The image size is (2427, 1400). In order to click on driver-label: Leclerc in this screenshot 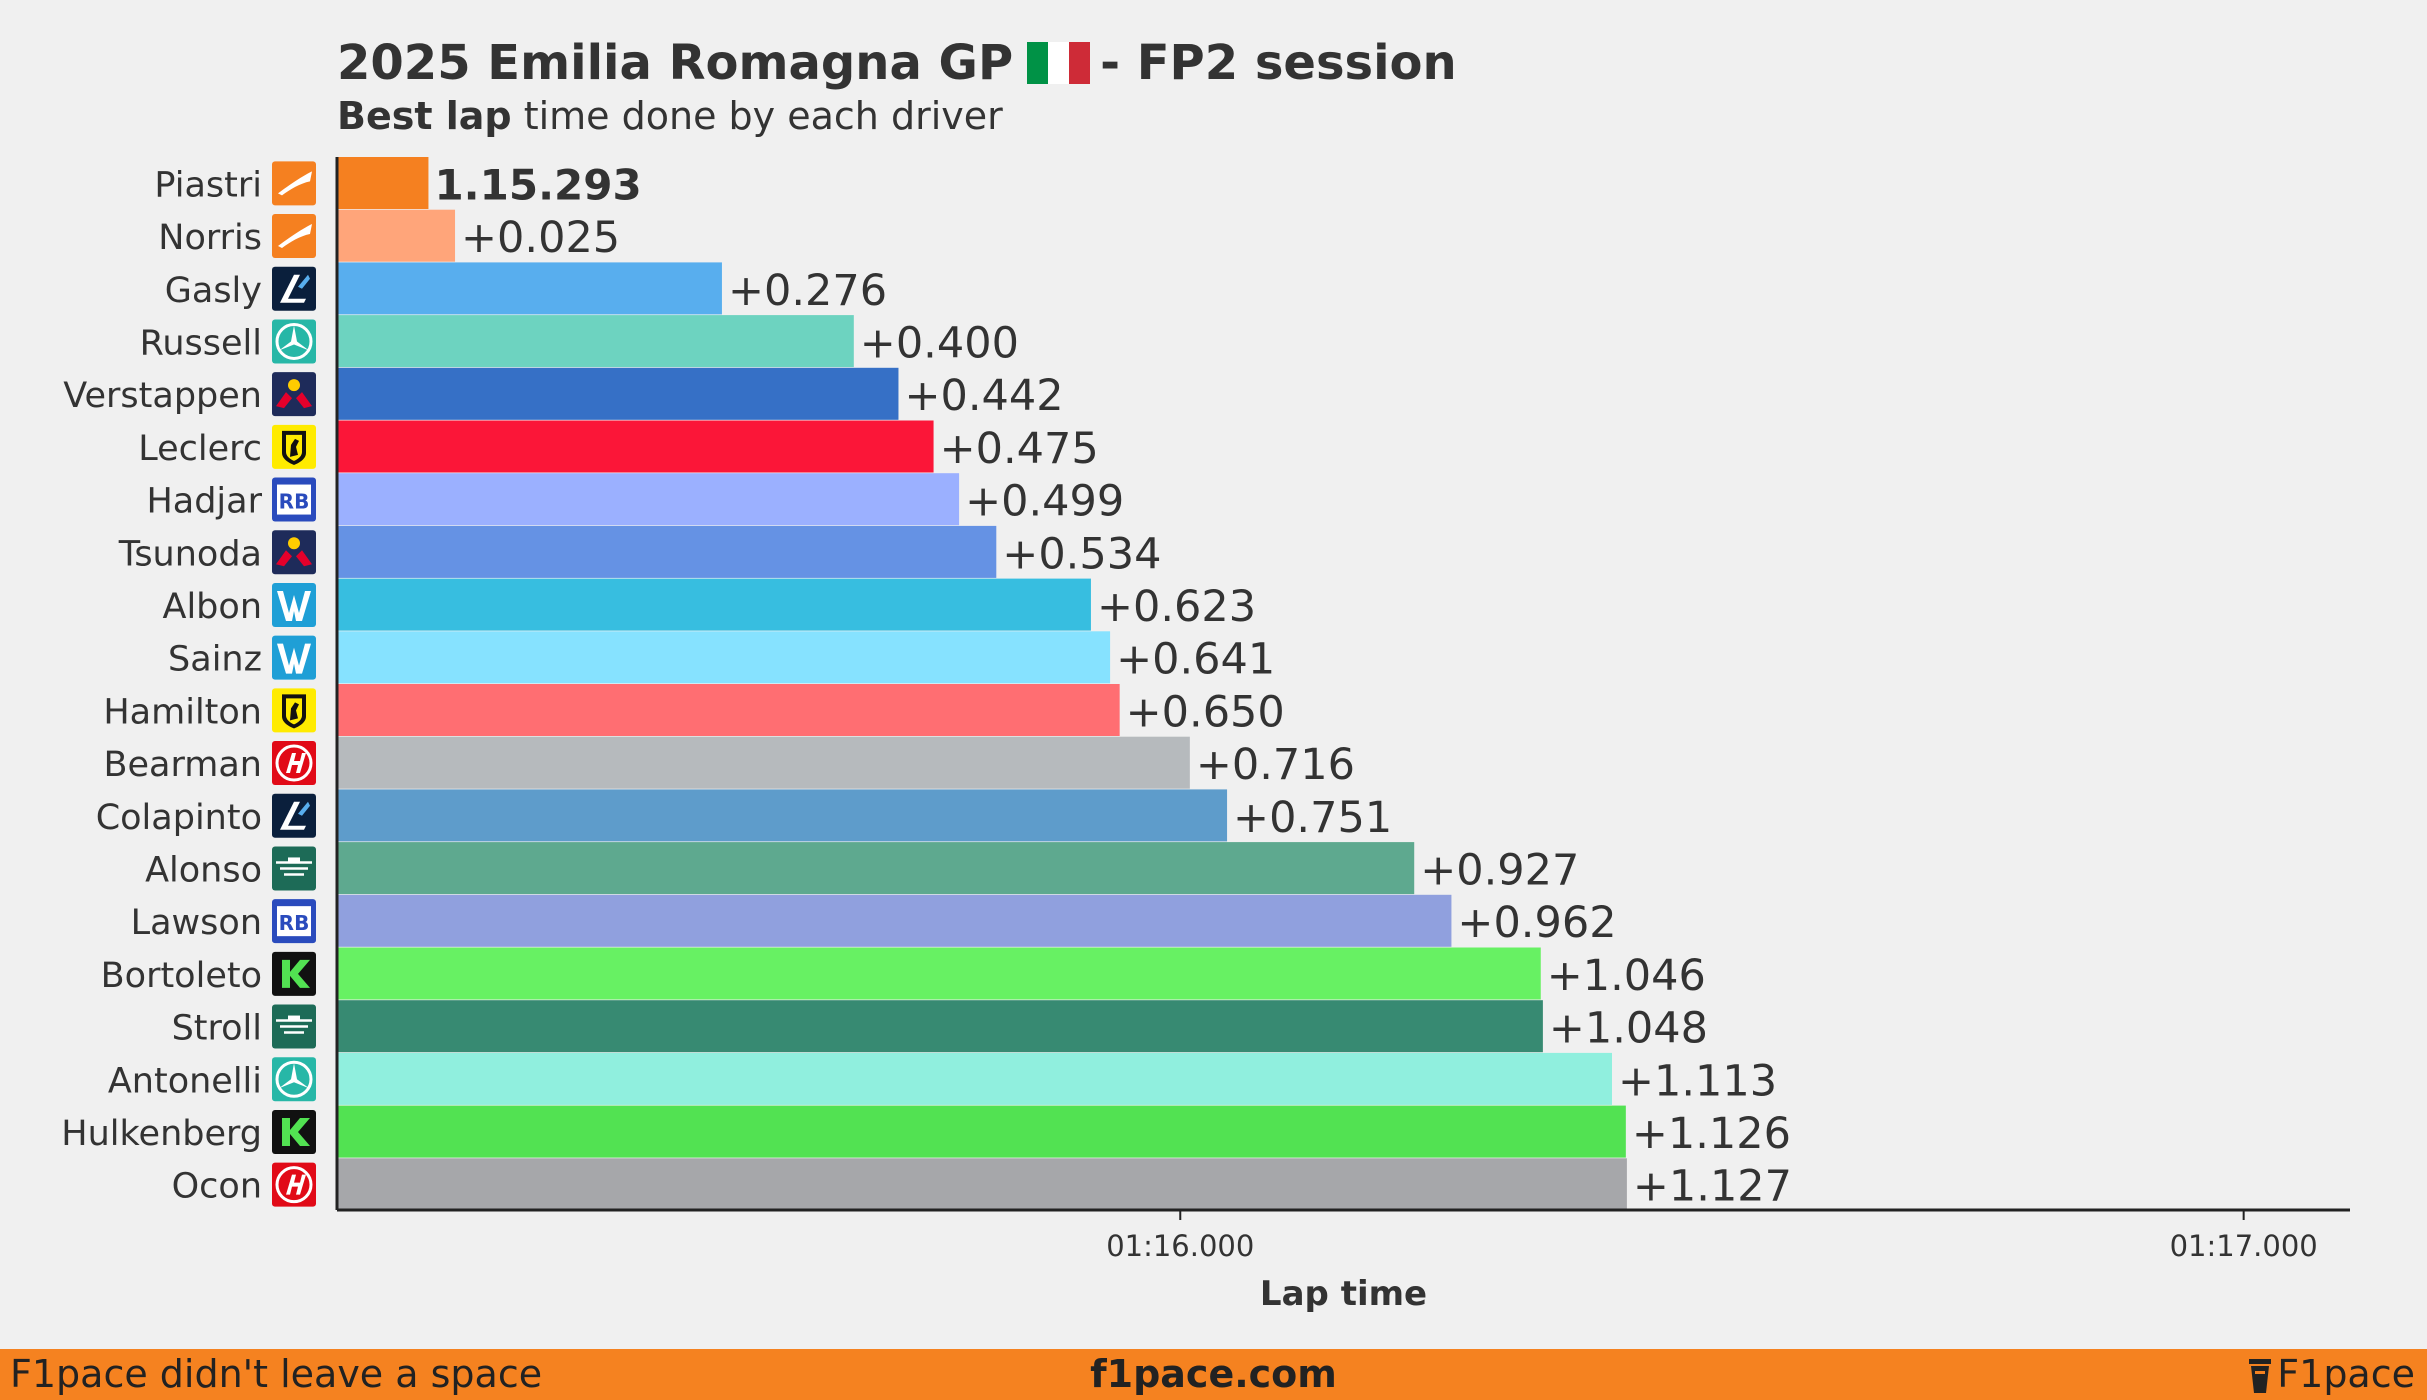, I will do `click(200, 449)`.